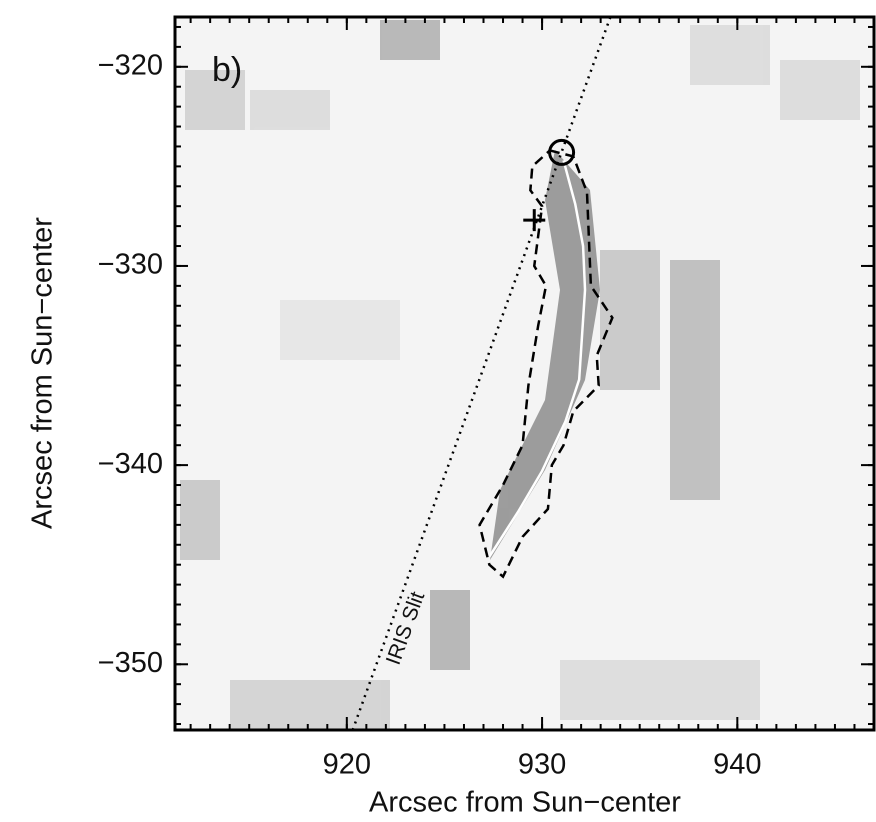  I want to click on x-axis-label: Arcsec from Sun−center, so click(525, 803).